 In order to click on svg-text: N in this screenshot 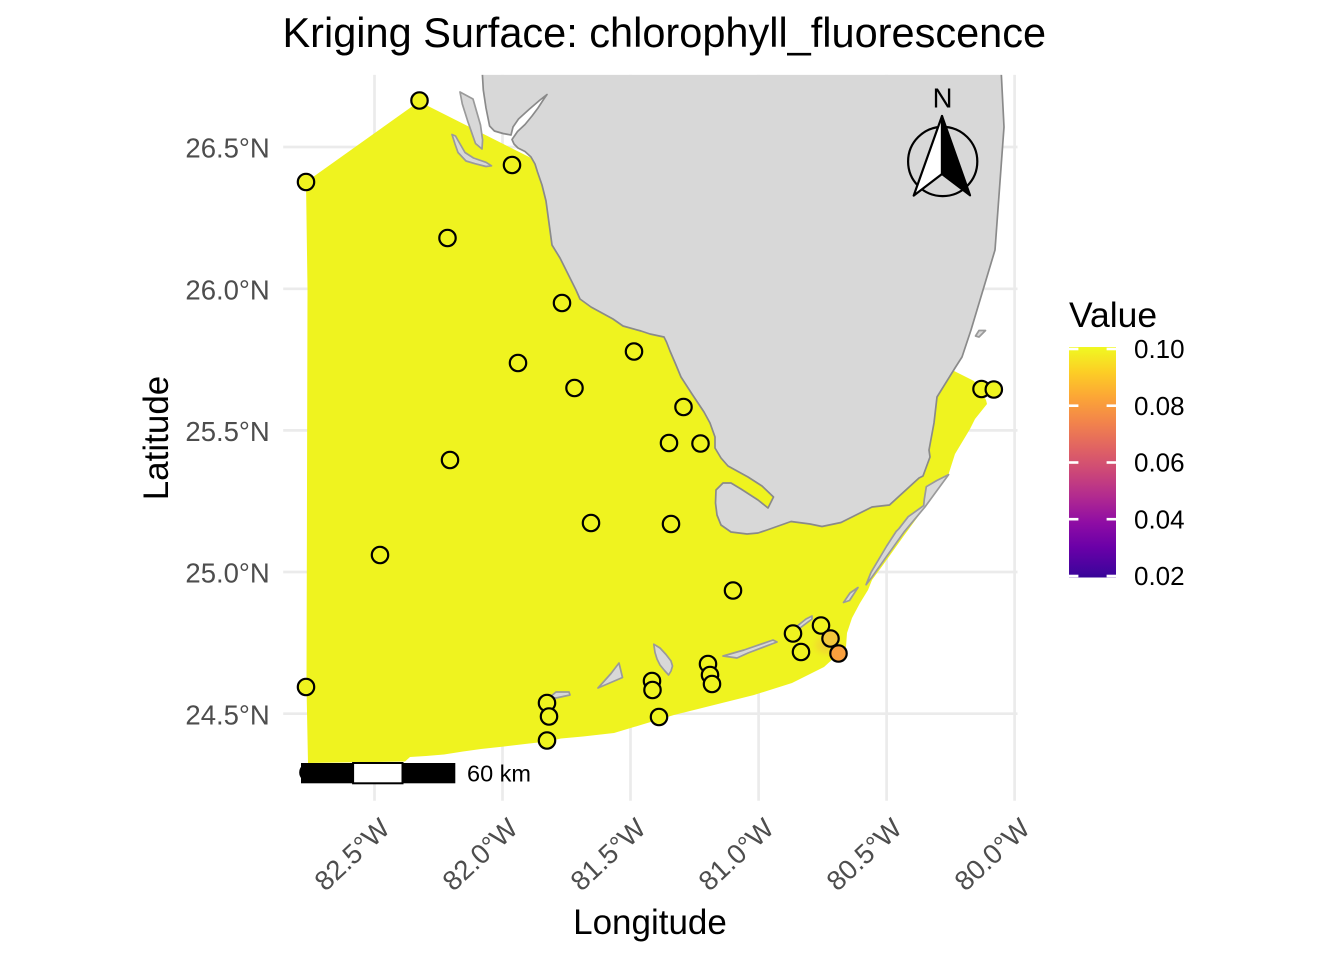, I will do `click(943, 98)`.